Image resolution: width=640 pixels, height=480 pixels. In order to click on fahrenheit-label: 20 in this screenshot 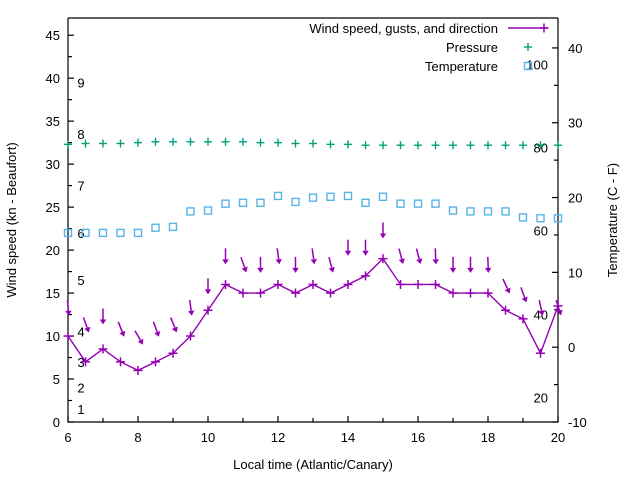, I will do `click(541, 397)`.